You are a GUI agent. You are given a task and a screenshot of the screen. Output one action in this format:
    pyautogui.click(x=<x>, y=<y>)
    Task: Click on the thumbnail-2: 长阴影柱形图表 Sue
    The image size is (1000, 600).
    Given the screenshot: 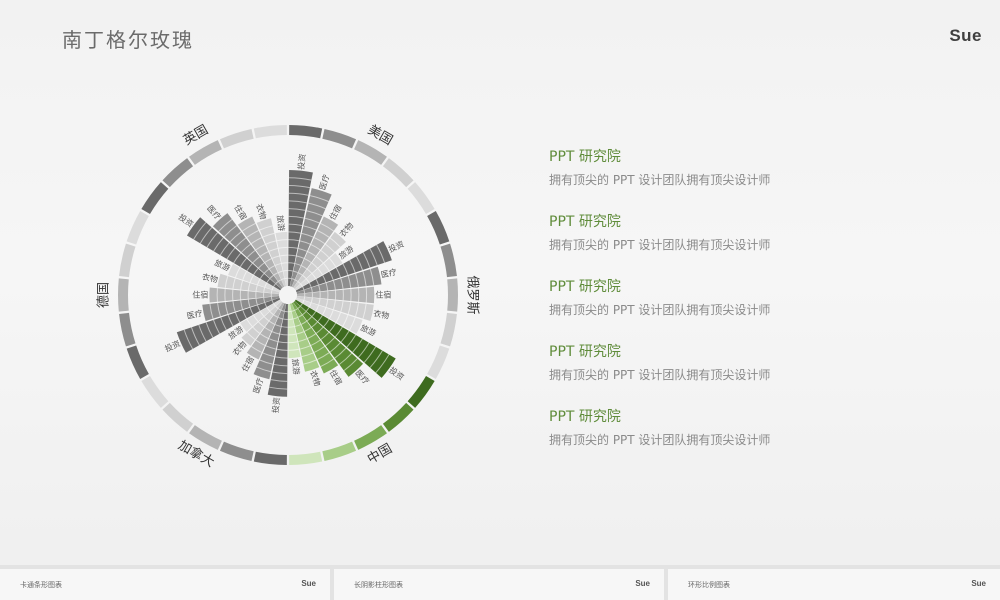 What is the action you would take?
    pyautogui.click(x=499, y=584)
    